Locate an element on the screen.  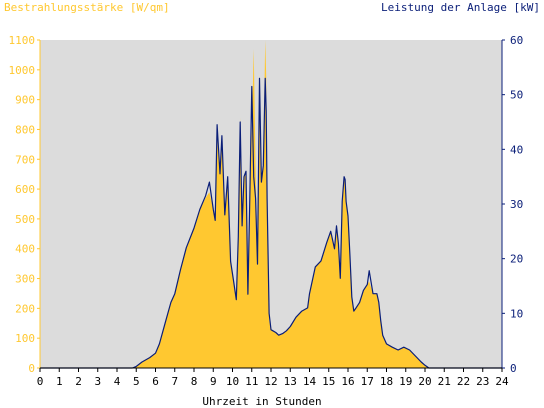
x-tick-label: 12 is located at coordinates (270, 381).